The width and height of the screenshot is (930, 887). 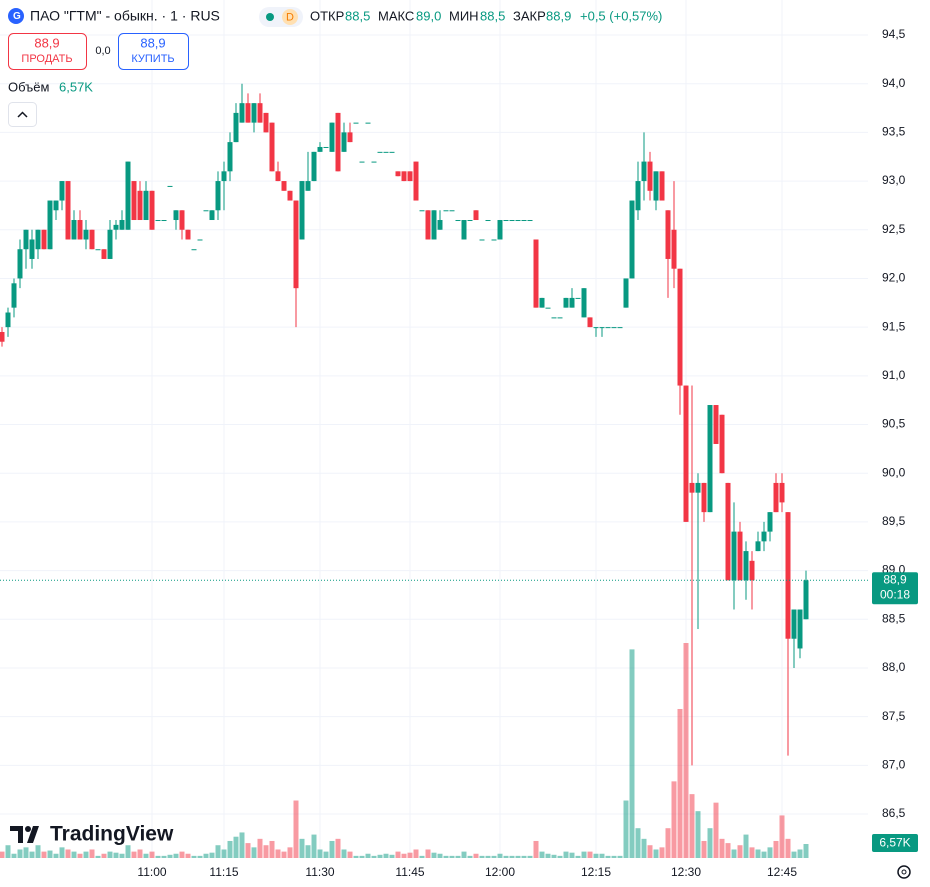 What do you see at coordinates (894, 326) in the screenshot?
I see `y-tick-label: 91,5` at bounding box center [894, 326].